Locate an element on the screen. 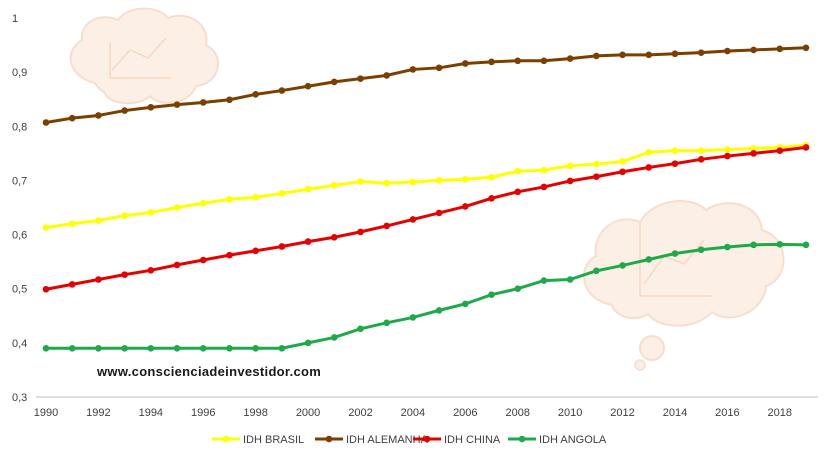 This screenshot has height=470, width=837. x-tick-label: 2018 is located at coordinates (780, 413).